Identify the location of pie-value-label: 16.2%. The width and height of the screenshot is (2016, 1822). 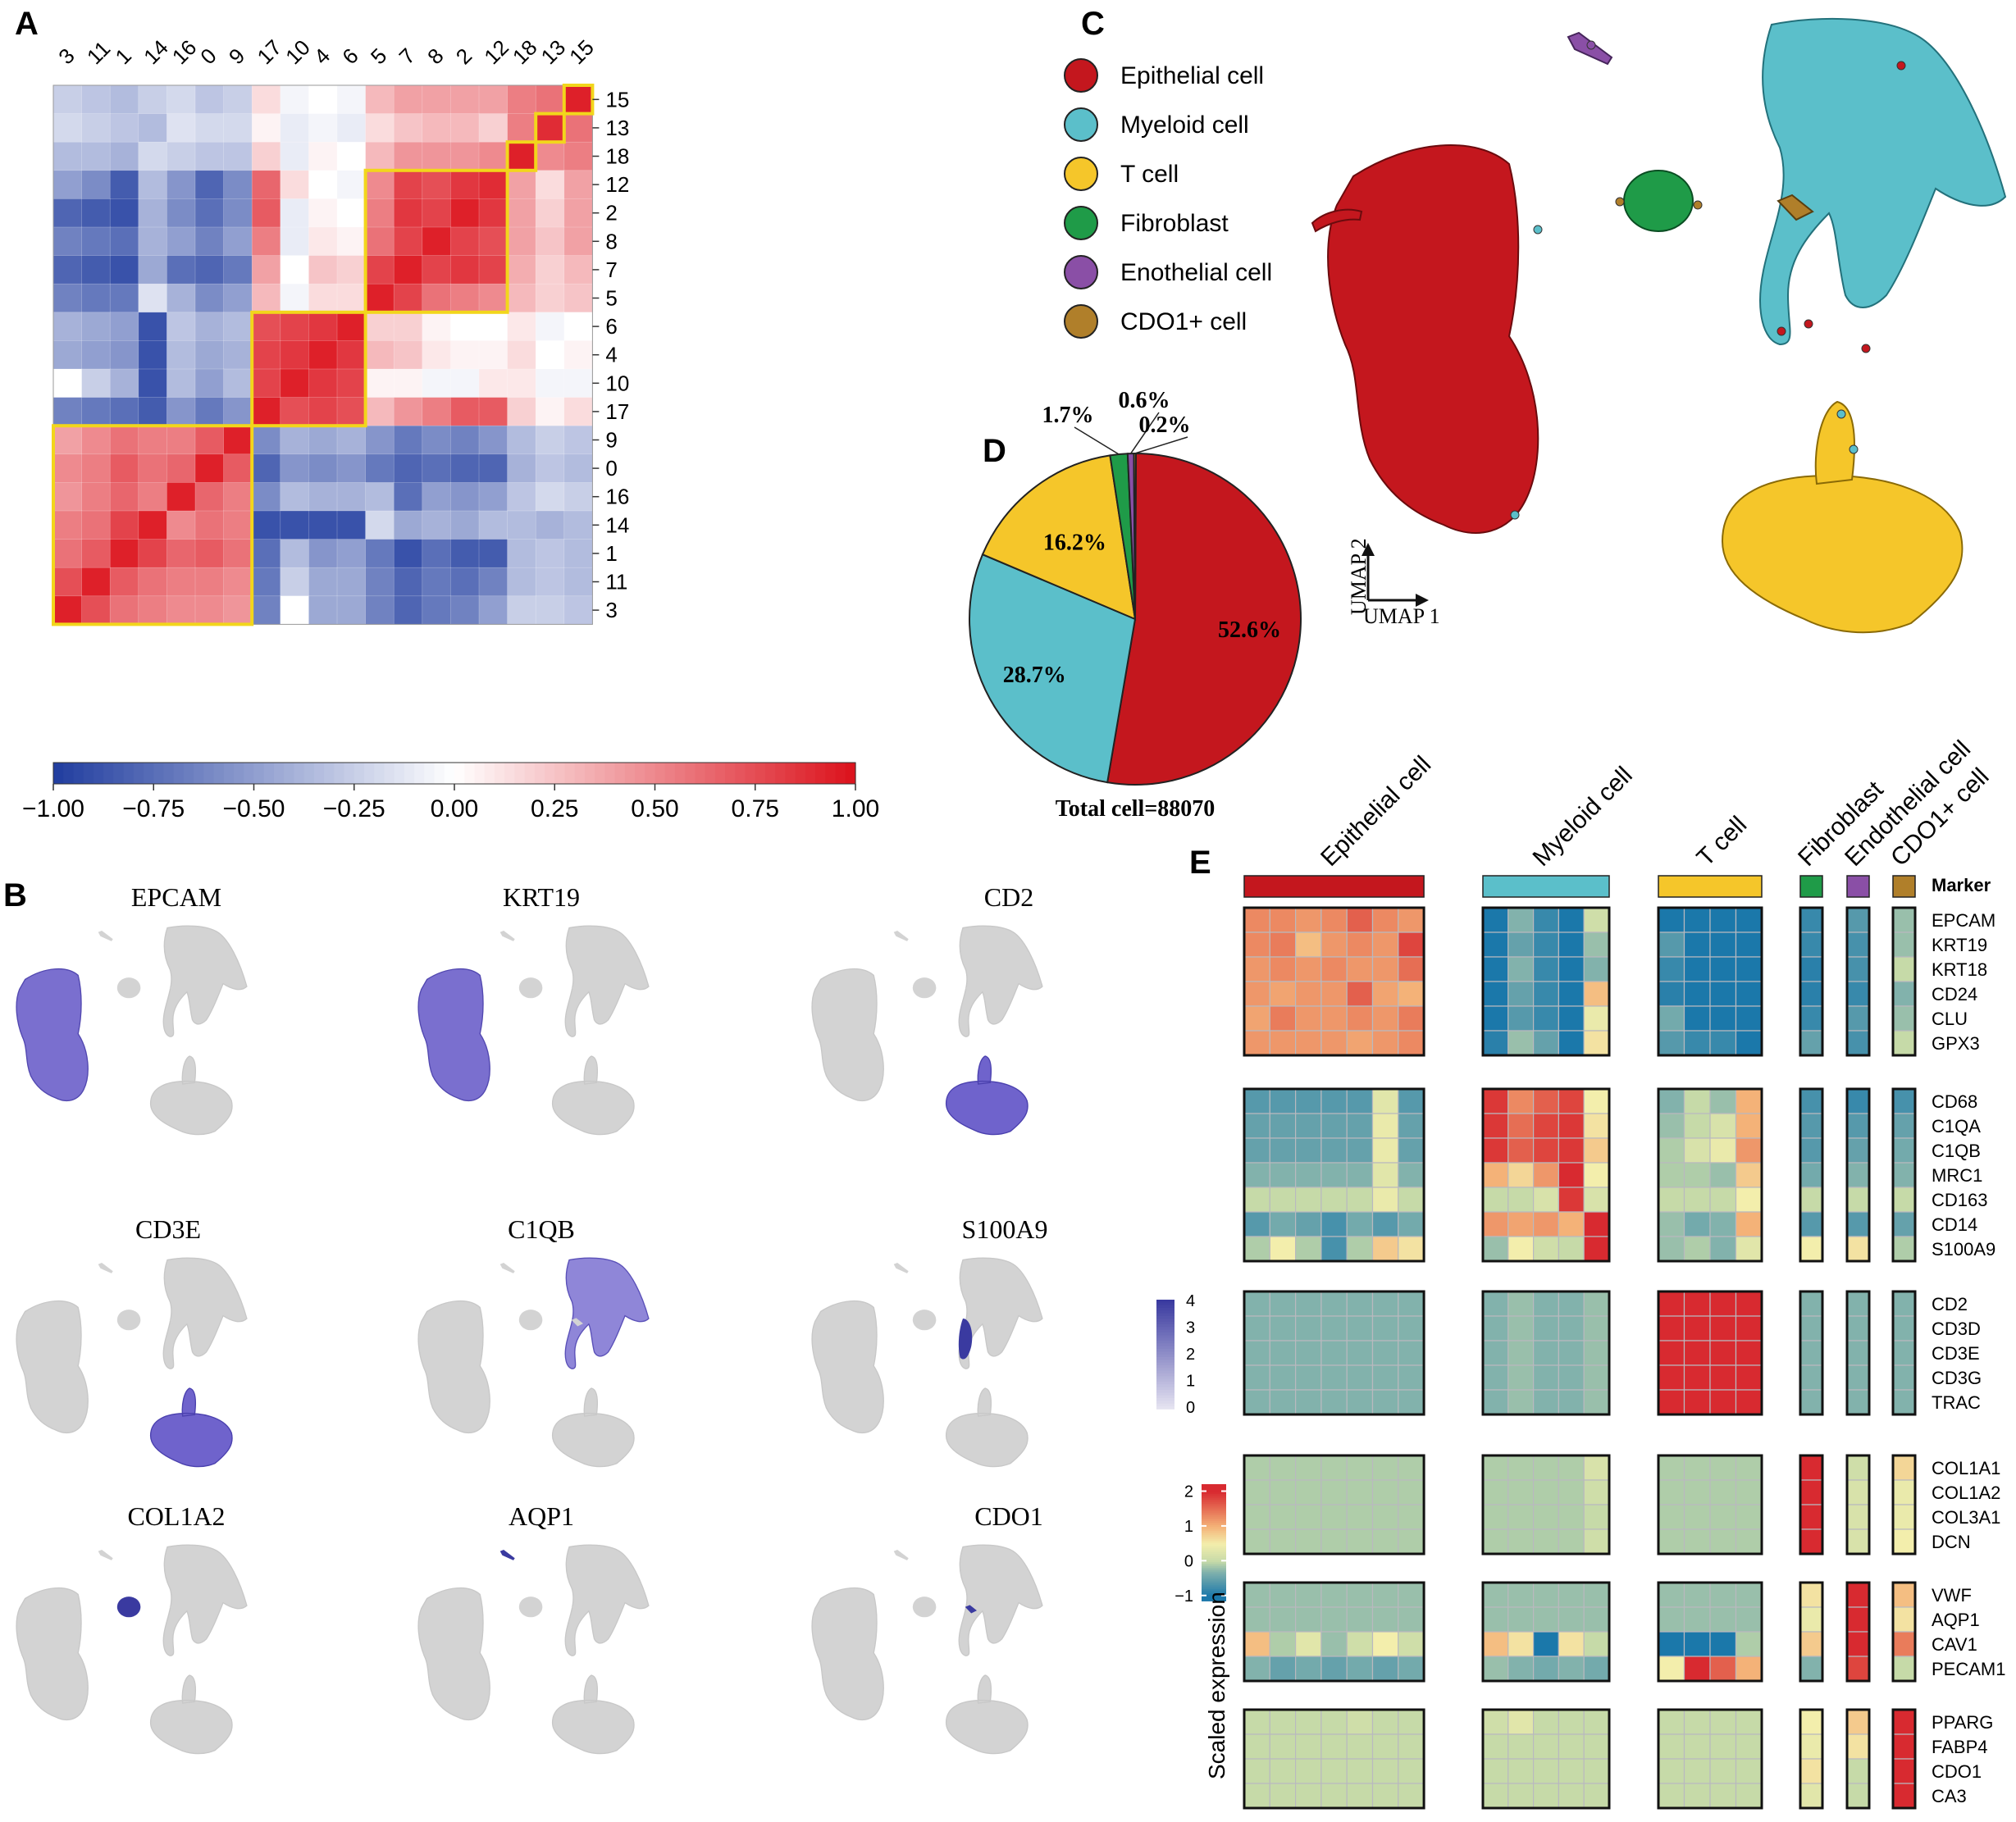
(1075, 542).